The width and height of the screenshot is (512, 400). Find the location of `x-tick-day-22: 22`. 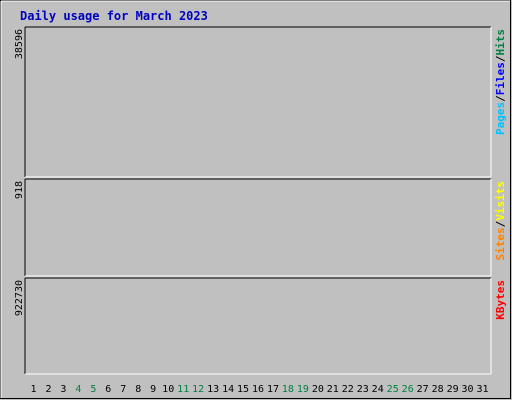

x-tick-day-22: 22 is located at coordinates (348, 389).